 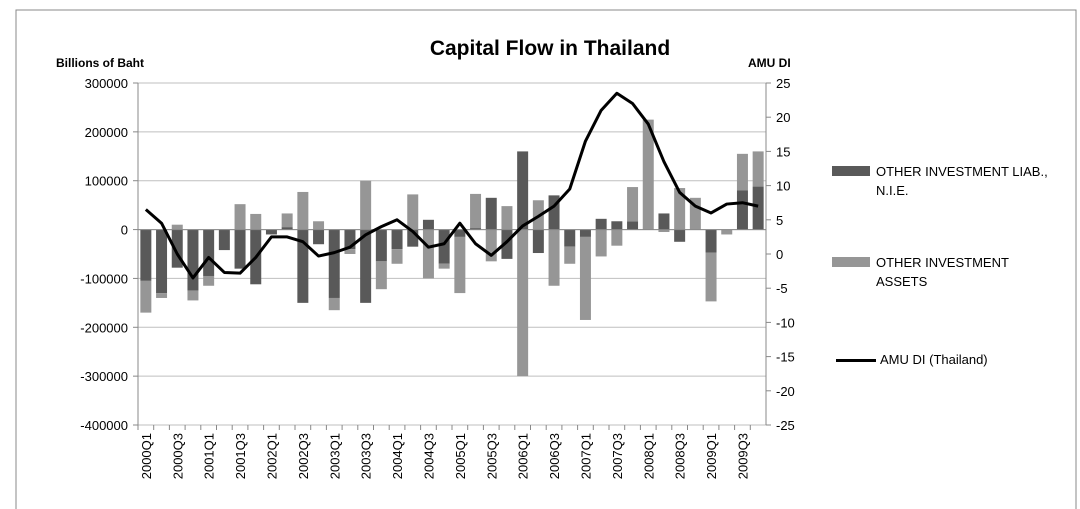 What do you see at coordinates (783, 151) in the screenshot?
I see `y2-tick-label: 15` at bounding box center [783, 151].